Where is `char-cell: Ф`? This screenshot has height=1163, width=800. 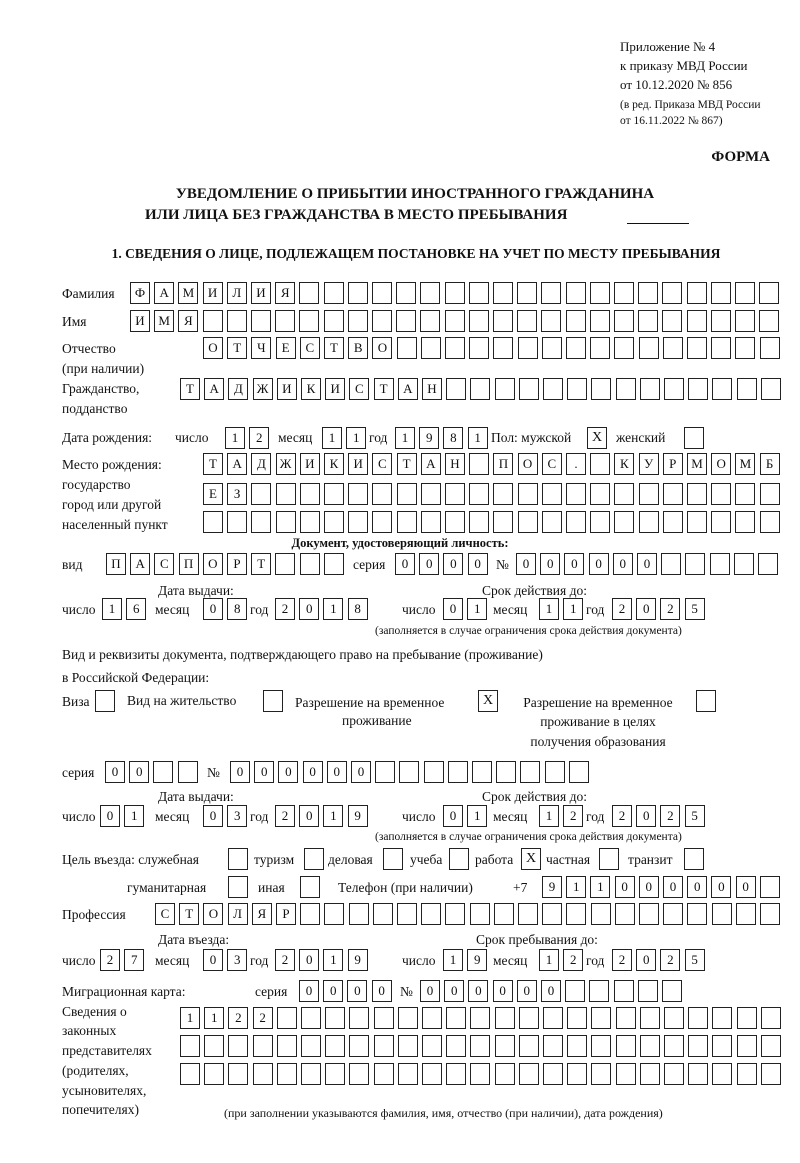 char-cell: Ф is located at coordinates (140, 293).